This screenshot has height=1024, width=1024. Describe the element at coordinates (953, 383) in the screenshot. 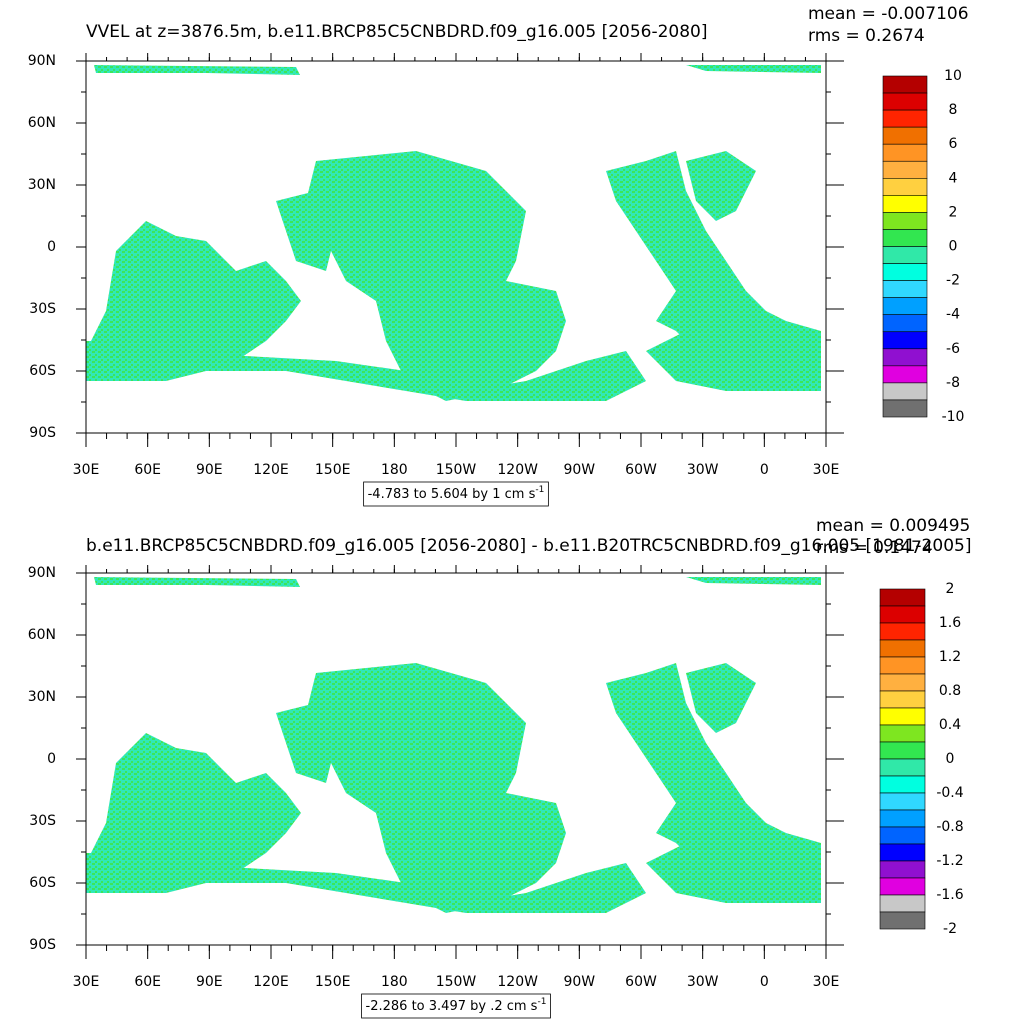

I see `colorbar-label: -8` at that location.